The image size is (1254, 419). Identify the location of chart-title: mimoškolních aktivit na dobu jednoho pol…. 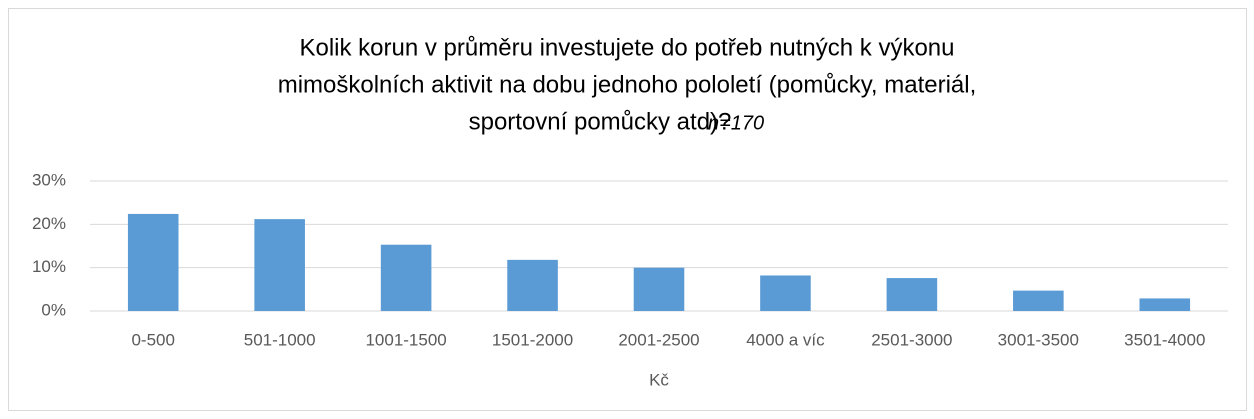
(627, 84).